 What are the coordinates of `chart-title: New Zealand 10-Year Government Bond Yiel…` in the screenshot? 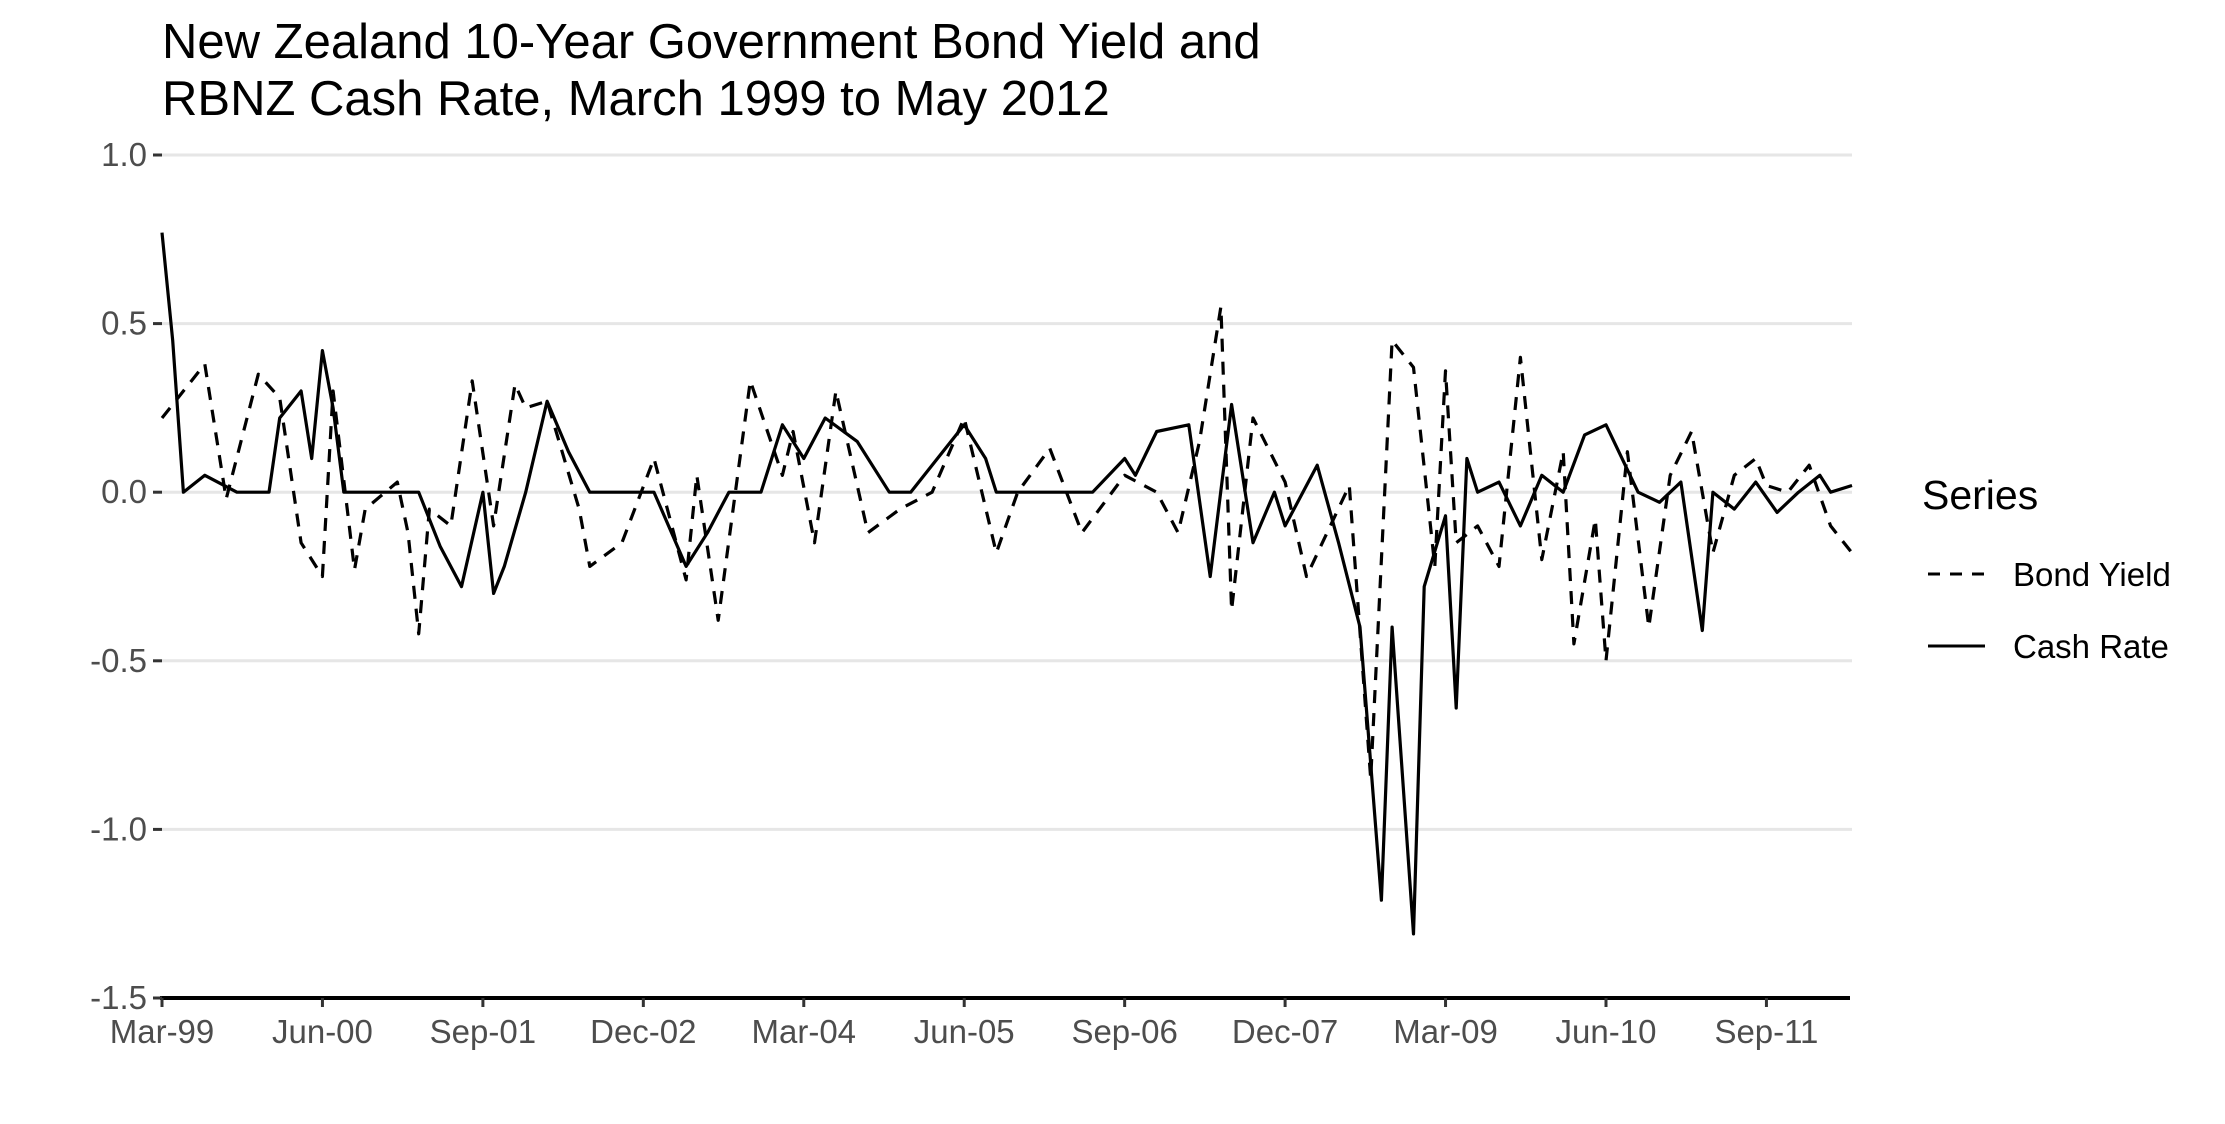 It's located at (711, 70).